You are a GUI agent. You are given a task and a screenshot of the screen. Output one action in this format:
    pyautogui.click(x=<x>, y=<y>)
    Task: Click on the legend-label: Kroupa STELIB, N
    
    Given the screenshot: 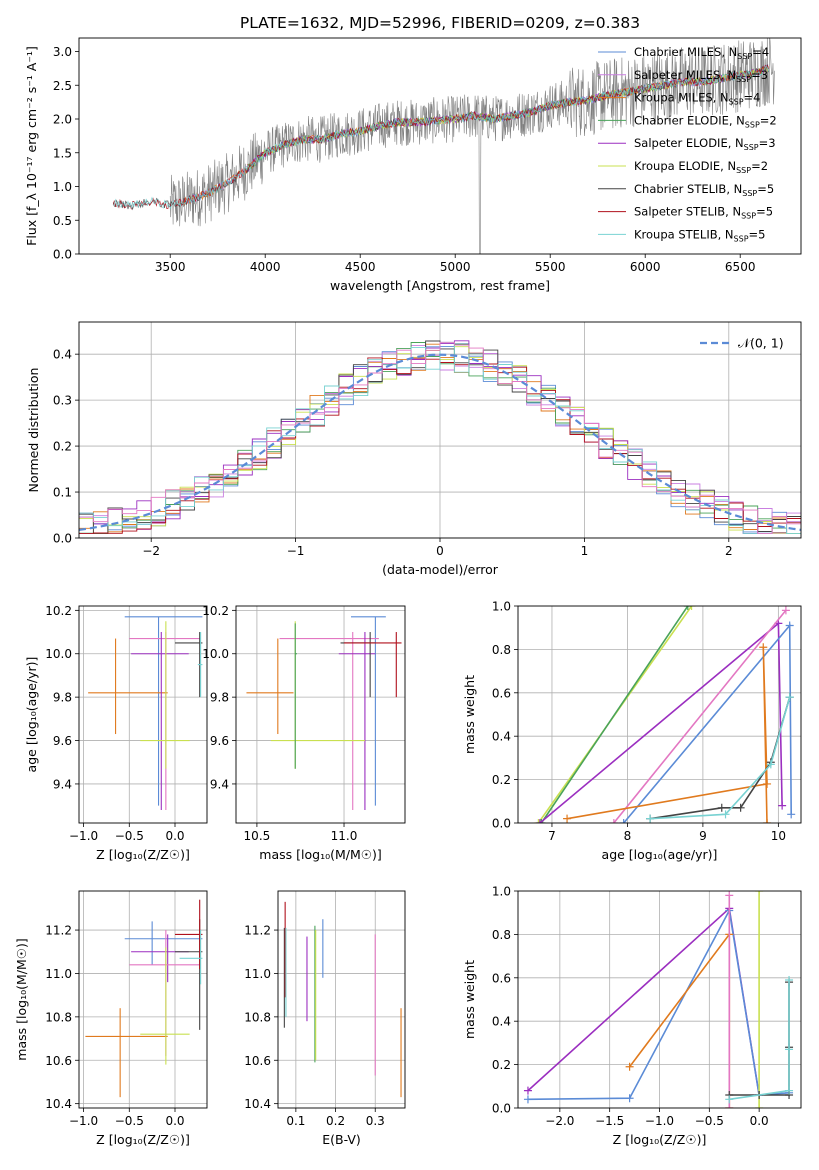 What is the action you would take?
    pyautogui.click(x=684, y=234)
    